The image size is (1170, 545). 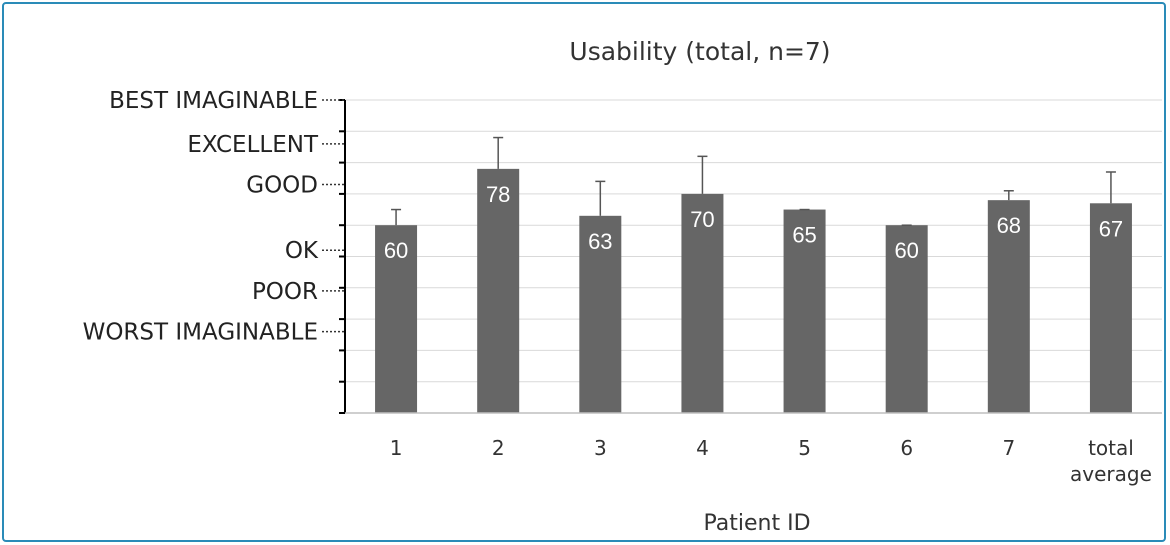 I want to click on rating-label: BEST IMAGINABLE, so click(x=213, y=101).